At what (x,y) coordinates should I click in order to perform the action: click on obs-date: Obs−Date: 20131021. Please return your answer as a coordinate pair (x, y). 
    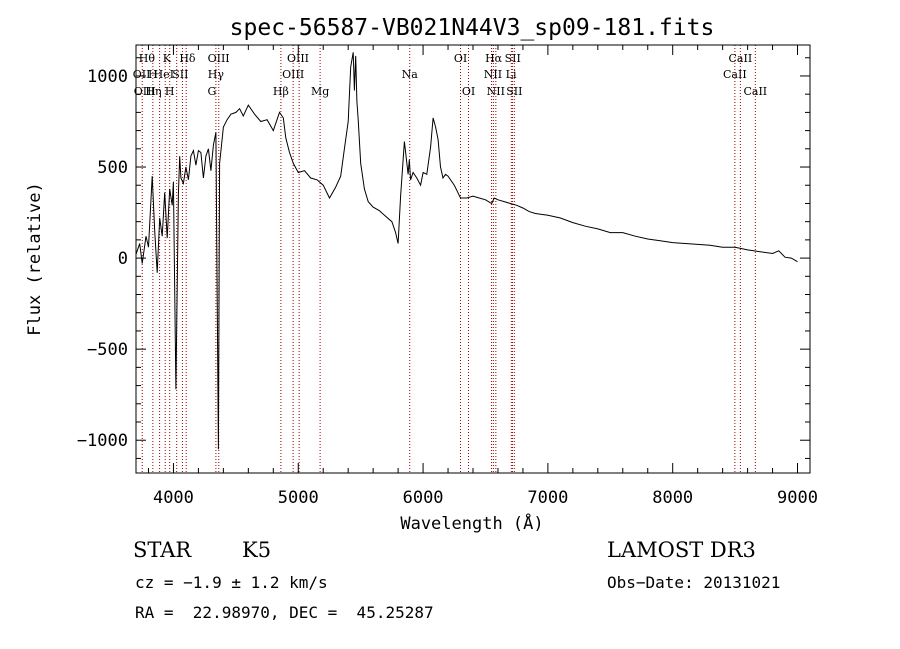
    Looking at the image, I should click on (694, 582).